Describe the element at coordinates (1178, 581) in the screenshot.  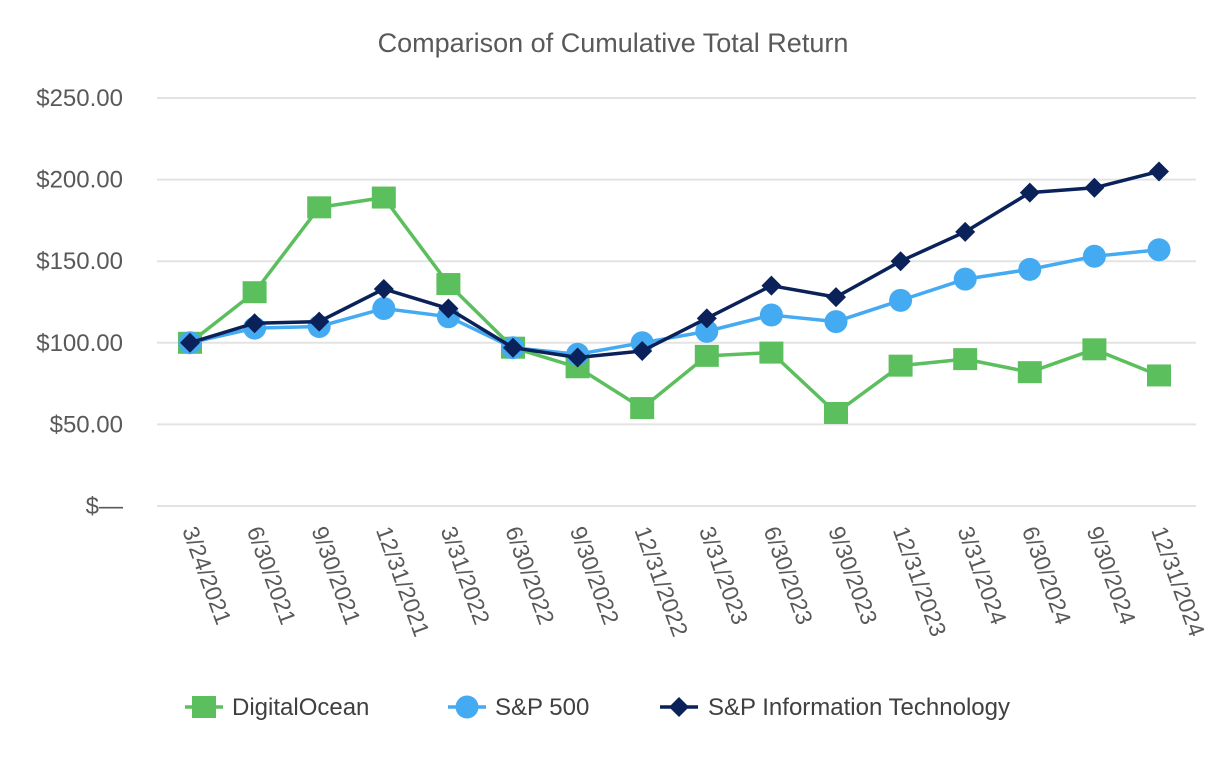
I see `x-tick-label: 12/31/2024` at that location.